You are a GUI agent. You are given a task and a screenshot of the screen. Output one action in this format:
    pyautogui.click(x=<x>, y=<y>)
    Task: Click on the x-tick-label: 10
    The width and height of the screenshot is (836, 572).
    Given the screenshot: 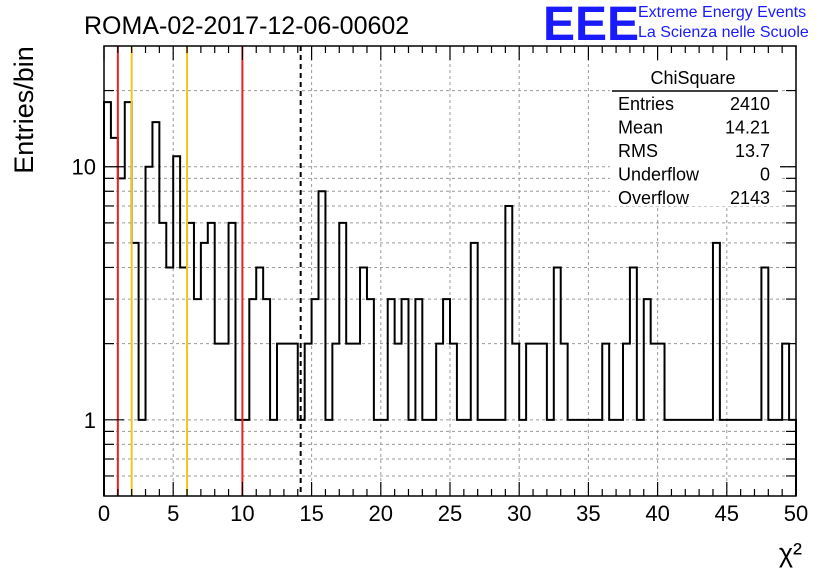 What is the action you would take?
    pyautogui.click(x=242, y=513)
    